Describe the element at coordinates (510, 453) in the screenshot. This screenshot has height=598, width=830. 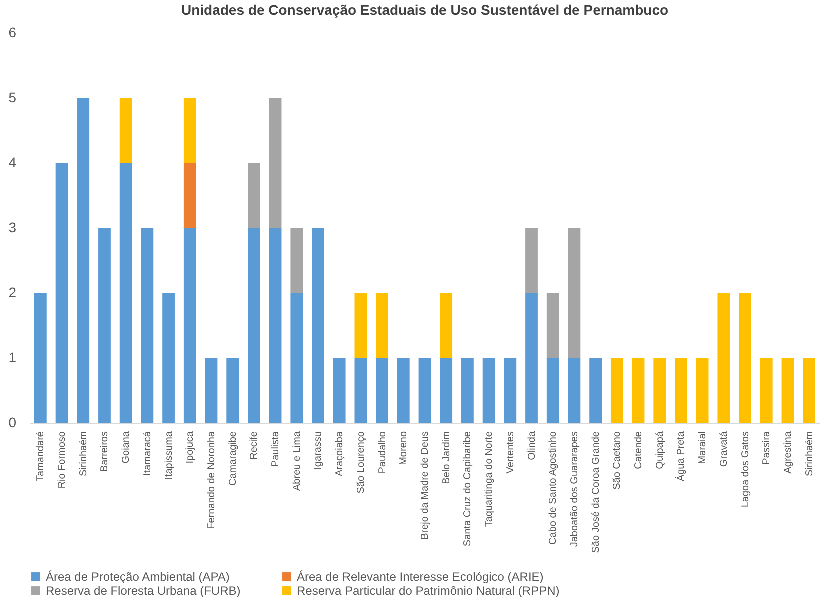
I see `x-tick-label: Vertentes` at that location.